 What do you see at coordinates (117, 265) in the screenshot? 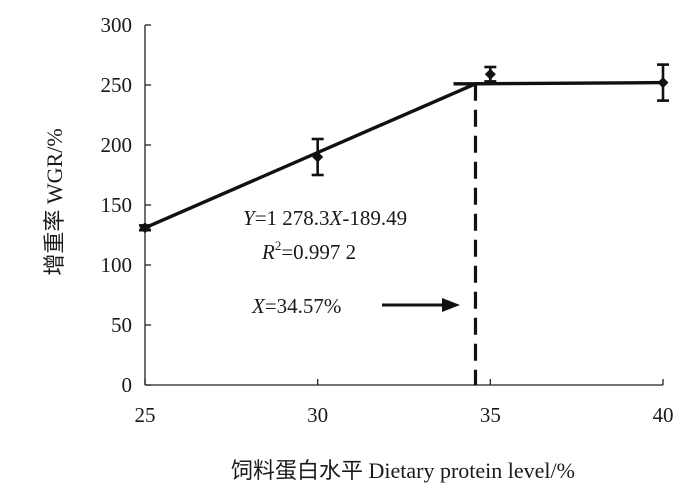
I see `y-tick-label: 100` at bounding box center [117, 265].